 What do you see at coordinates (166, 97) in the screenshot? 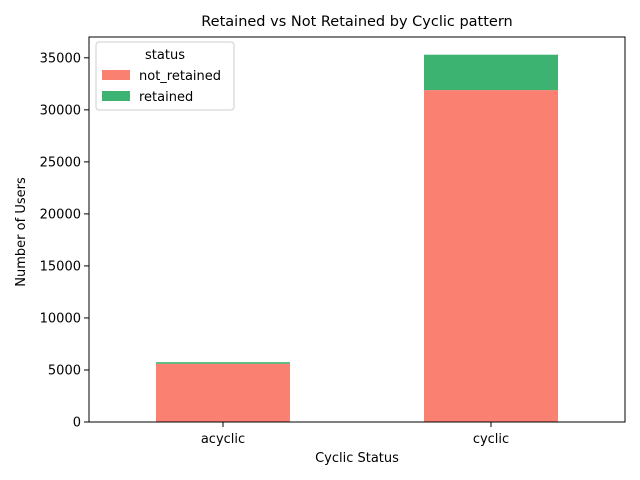
I see `legend-label-retained: retained` at bounding box center [166, 97].